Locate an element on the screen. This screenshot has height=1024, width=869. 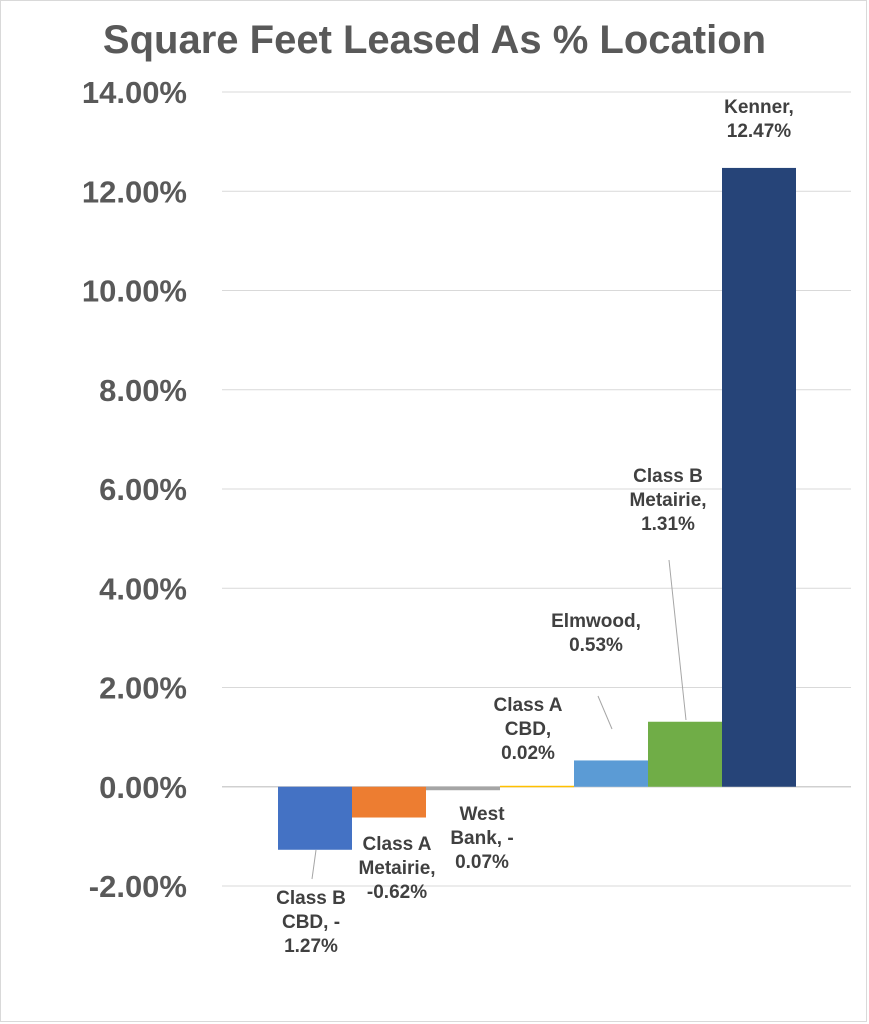
data-label: Class B Metairie, 1.31% is located at coordinates (667, 500).